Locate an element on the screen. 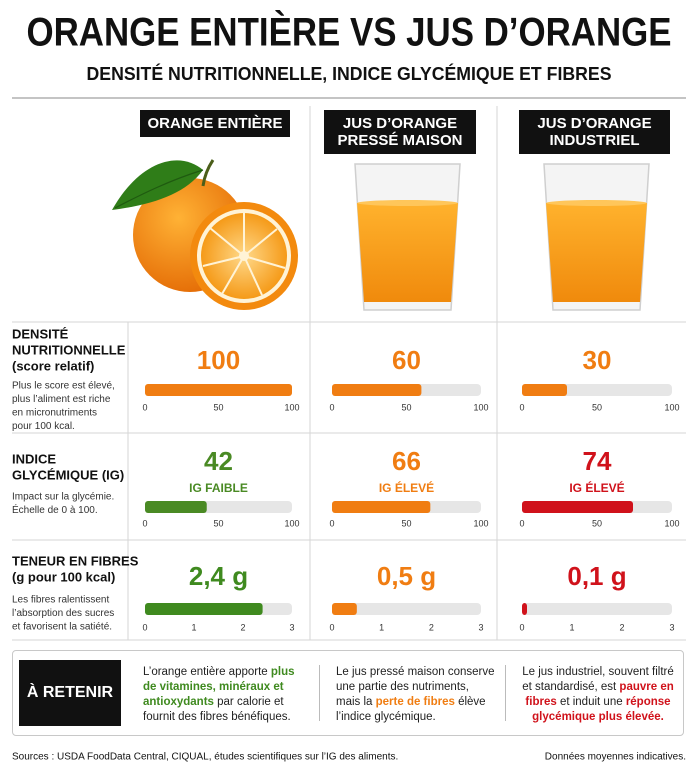 This screenshot has height=768, width=698. row-note: Échelle de 0 à 100. is located at coordinates (55, 509).